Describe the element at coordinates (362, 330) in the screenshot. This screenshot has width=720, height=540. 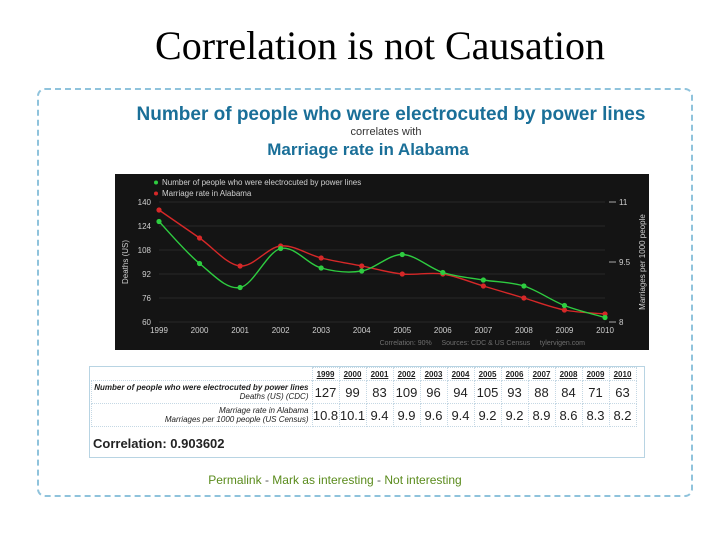
I see `x-tick-label: 2004` at that location.